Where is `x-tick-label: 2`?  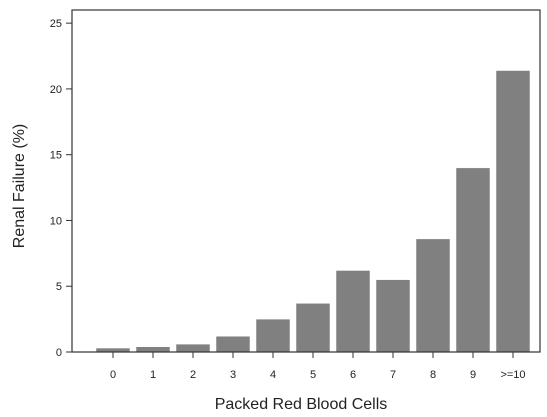 x-tick-label: 2 is located at coordinates (193, 375).